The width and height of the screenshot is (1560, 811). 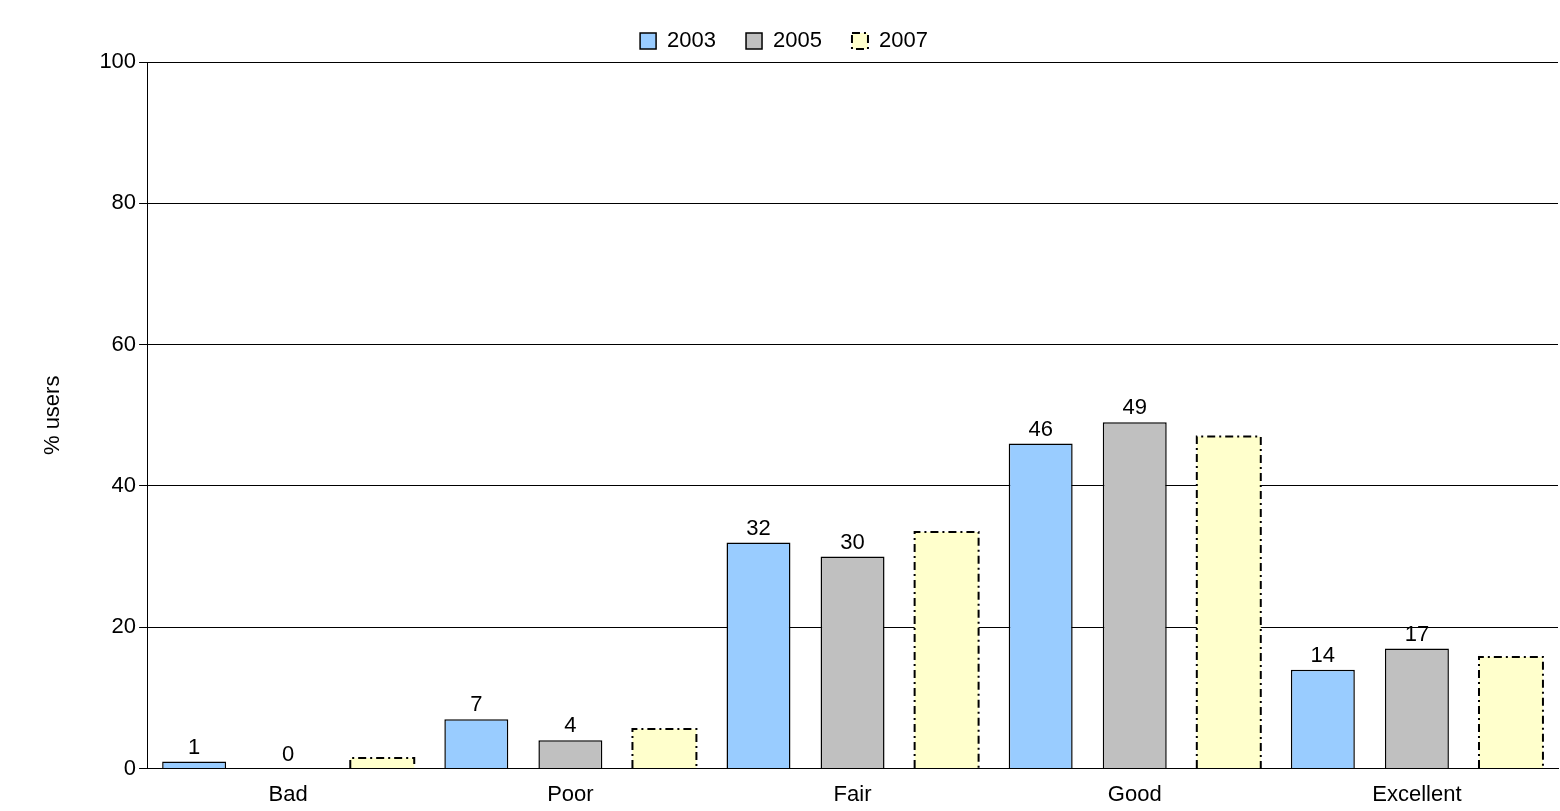 I want to click on x-tick-label: Excellent, so click(x=1417, y=793).